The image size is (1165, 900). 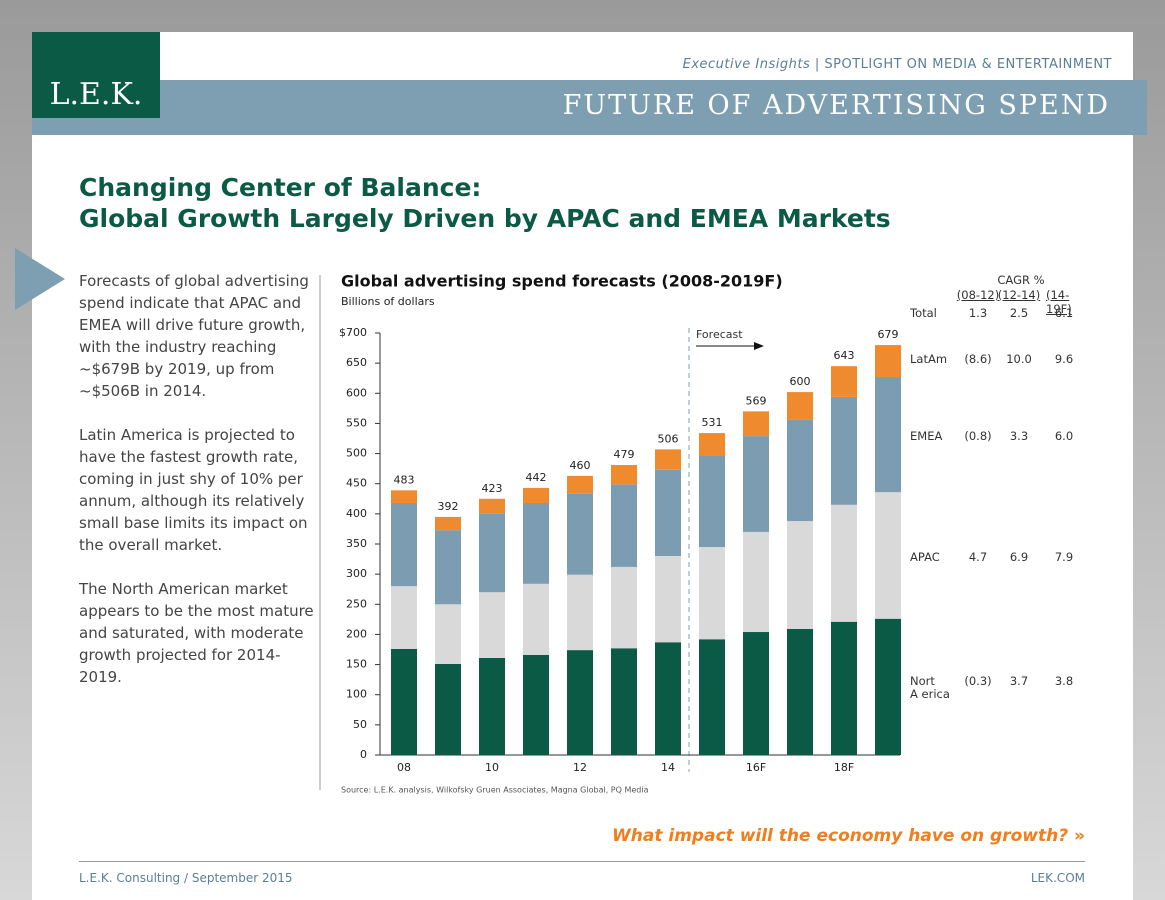 I want to click on arrow-icon, so click(x=40, y=279).